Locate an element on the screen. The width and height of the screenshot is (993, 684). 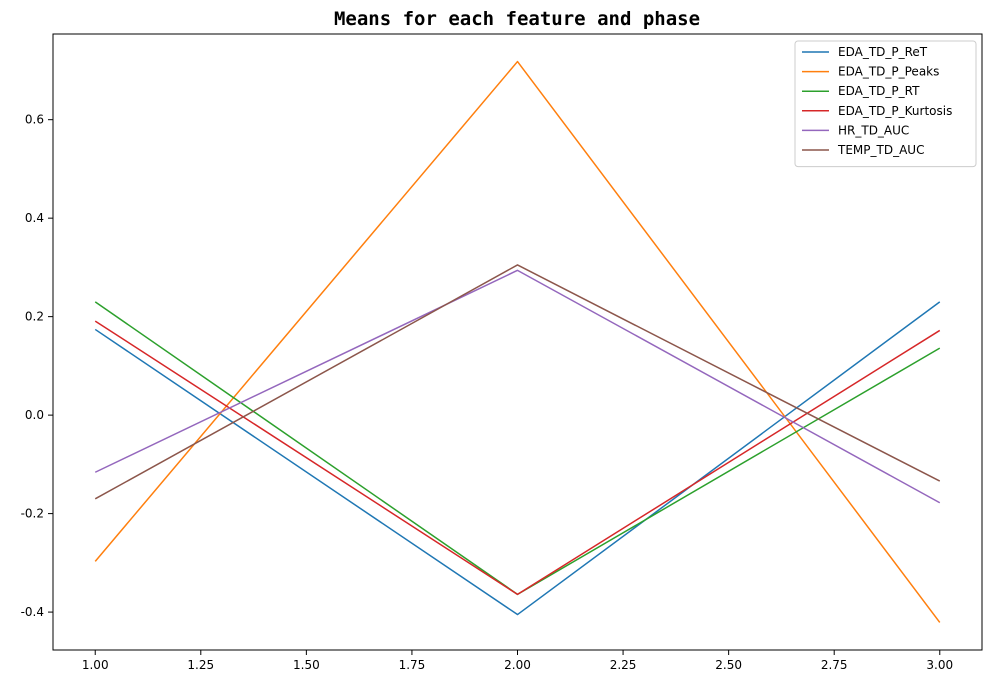
x-tick-label: 1.25 is located at coordinates (200, 665).